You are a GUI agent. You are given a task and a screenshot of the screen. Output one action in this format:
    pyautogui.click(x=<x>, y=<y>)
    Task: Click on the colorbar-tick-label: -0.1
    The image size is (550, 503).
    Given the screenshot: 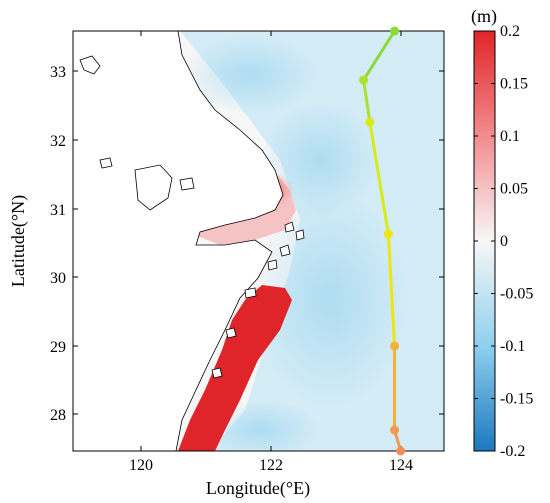 What is the action you would take?
    pyautogui.click(x=512, y=346)
    